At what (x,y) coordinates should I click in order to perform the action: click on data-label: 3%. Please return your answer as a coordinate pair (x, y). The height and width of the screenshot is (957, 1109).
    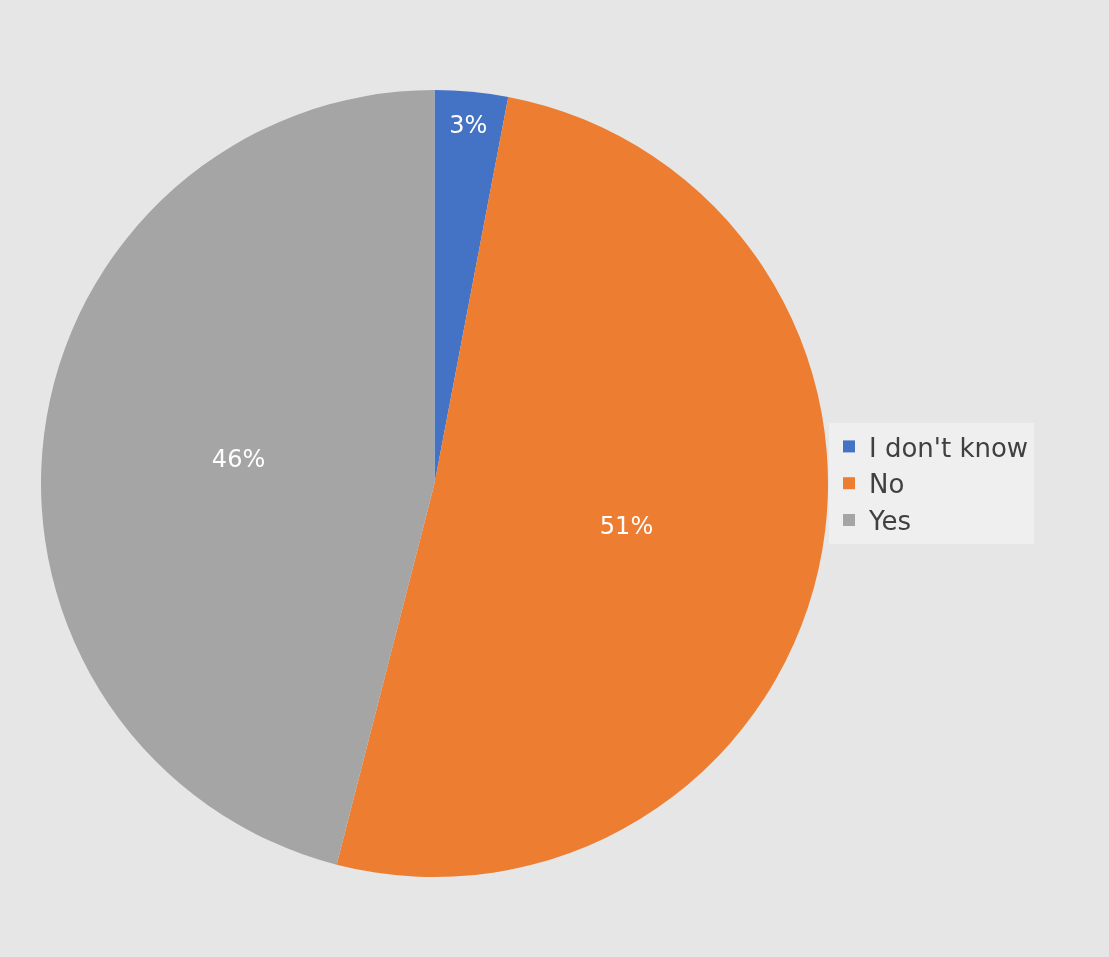
    Looking at the image, I should click on (468, 125).